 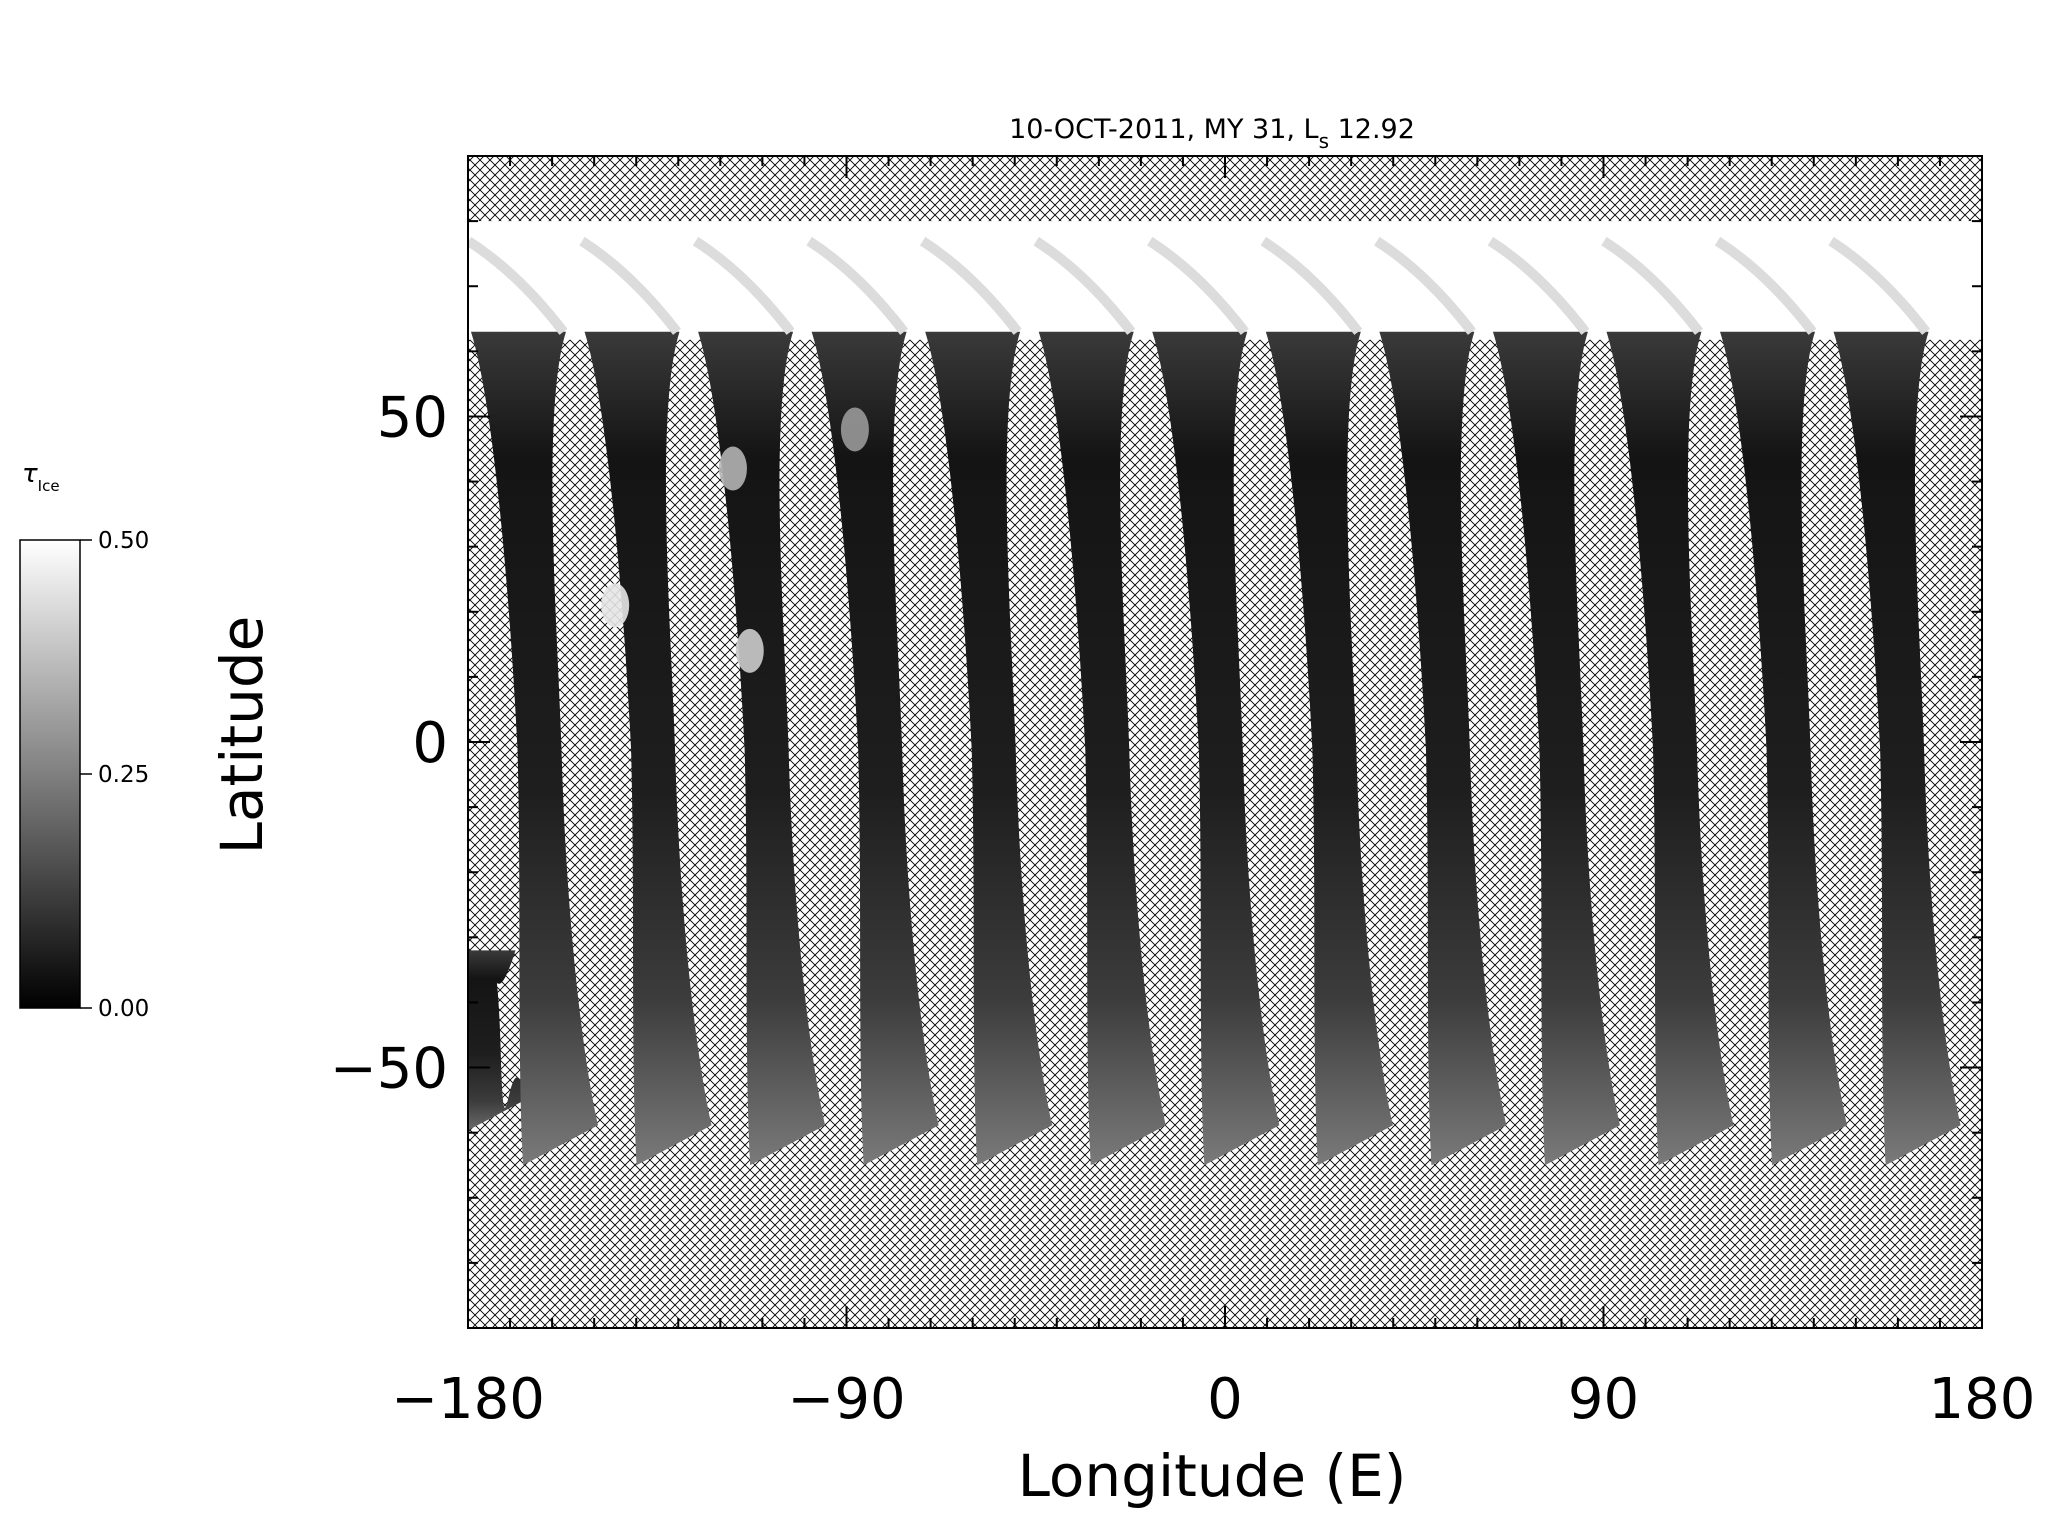 I want to click on colorbar-gradient, so click(x=50, y=774).